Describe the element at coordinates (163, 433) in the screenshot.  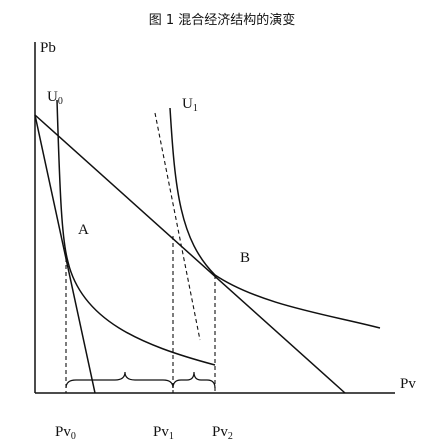
I see `x-mark-label: Pv1` at that location.